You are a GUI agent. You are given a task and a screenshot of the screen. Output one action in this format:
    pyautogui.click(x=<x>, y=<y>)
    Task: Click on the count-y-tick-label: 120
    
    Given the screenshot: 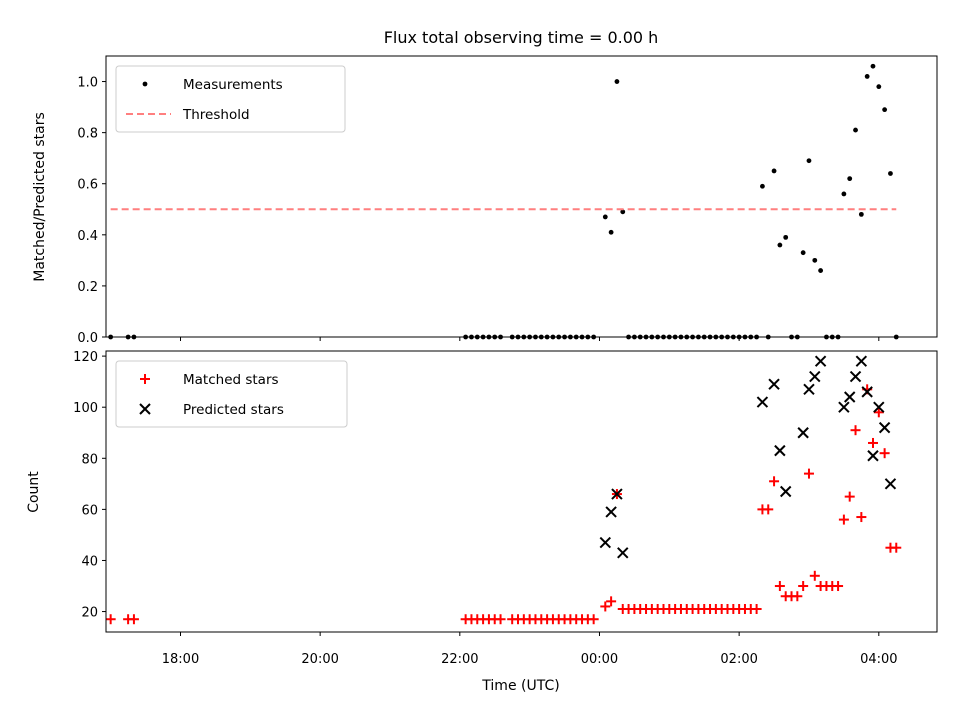 What is the action you would take?
    pyautogui.click(x=85, y=357)
    